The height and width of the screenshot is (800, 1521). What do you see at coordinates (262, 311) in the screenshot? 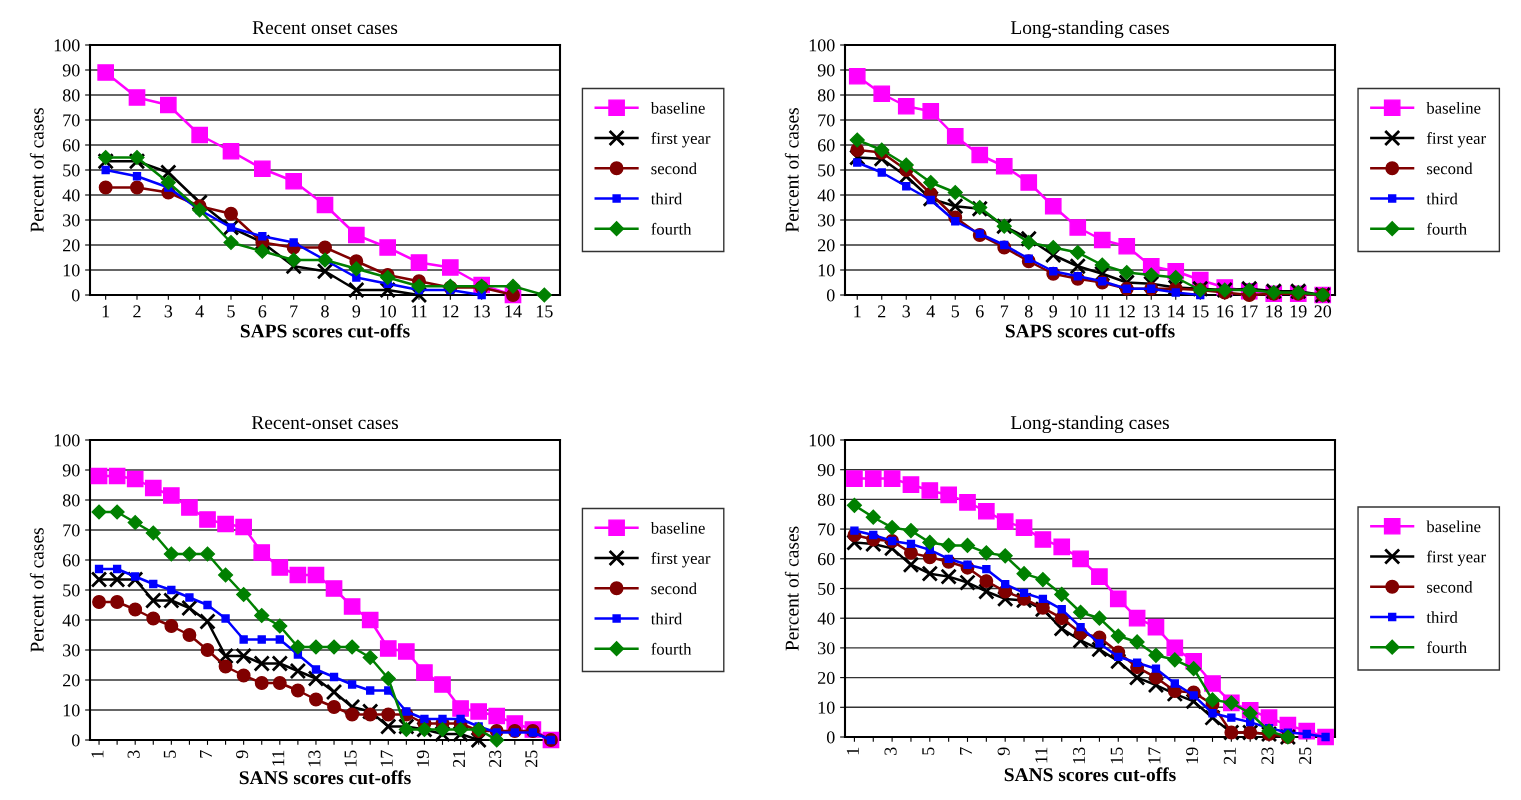
I see `x-tick-label: 6` at bounding box center [262, 311].